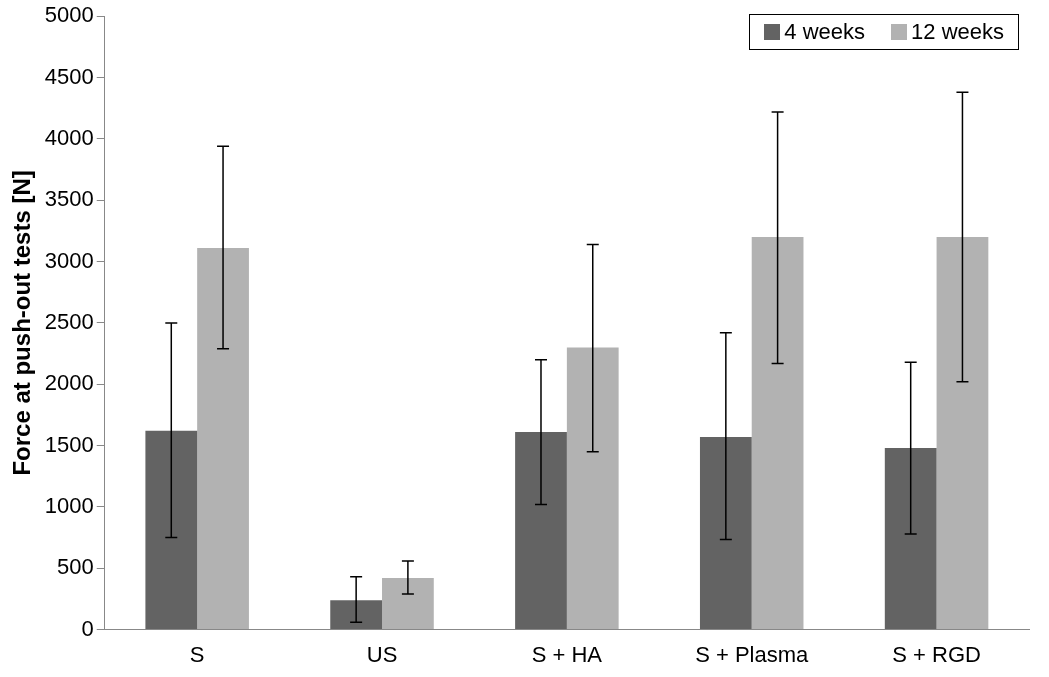 This screenshot has width=1049, height=677. What do you see at coordinates (752, 654) in the screenshot?
I see `x-tick-label: S + Plasma` at bounding box center [752, 654].